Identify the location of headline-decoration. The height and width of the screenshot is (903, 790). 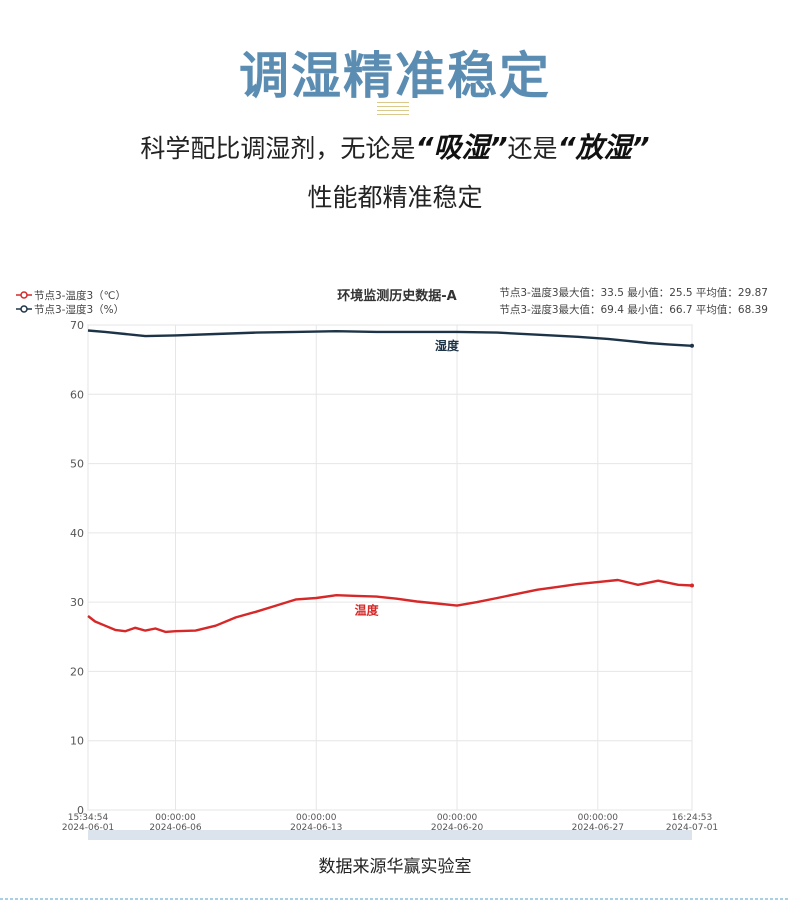
(393, 110).